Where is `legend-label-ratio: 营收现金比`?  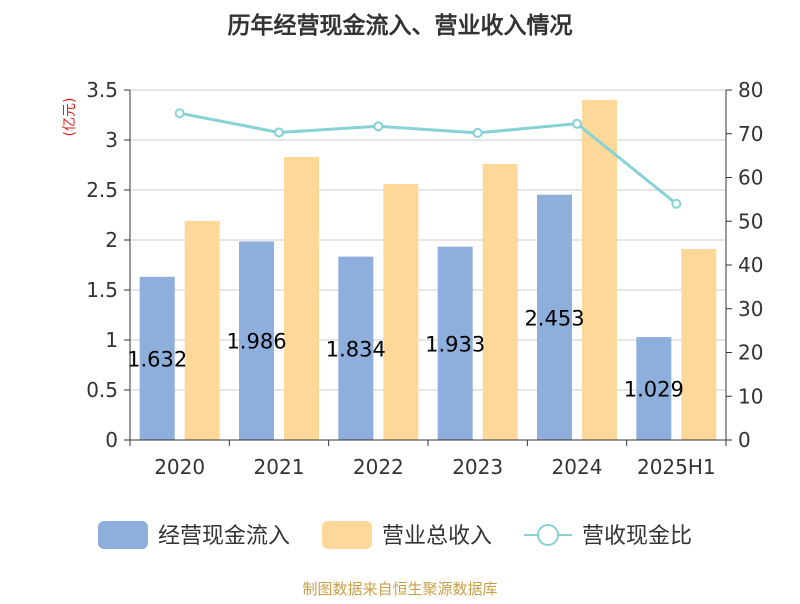
legend-label-ratio: 营收现金比 is located at coordinates (637, 536).